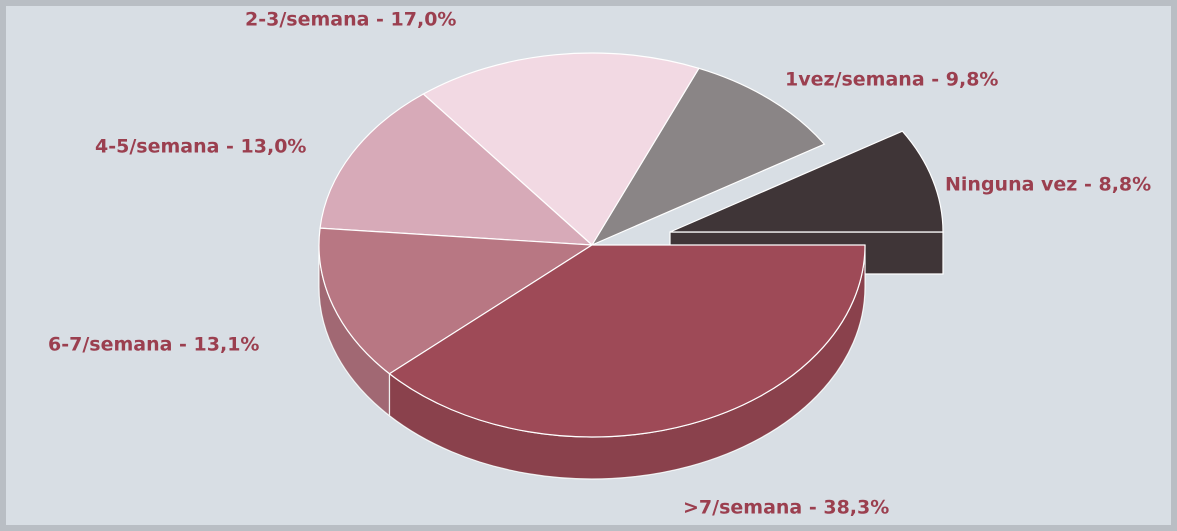 Image resolution: width=1177 pixels, height=531 pixels. I want to click on slice-label: 6-7/semana - 13,1%, so click(153, 345).